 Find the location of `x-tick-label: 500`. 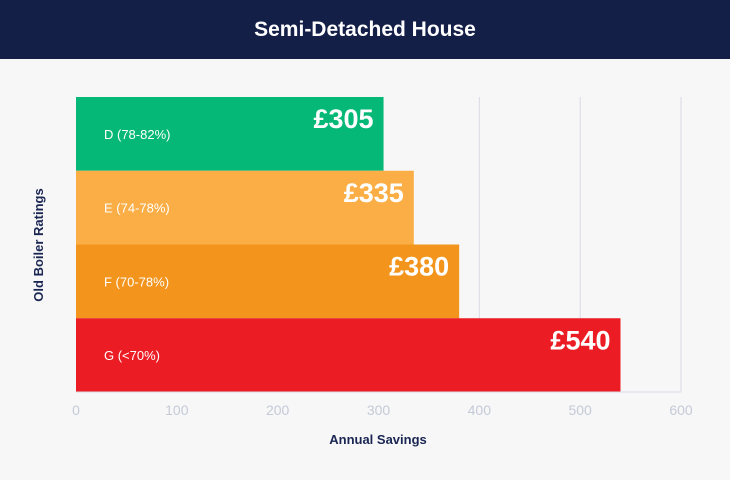

x-tick-label: 500 is located at coordinates (580, 410).